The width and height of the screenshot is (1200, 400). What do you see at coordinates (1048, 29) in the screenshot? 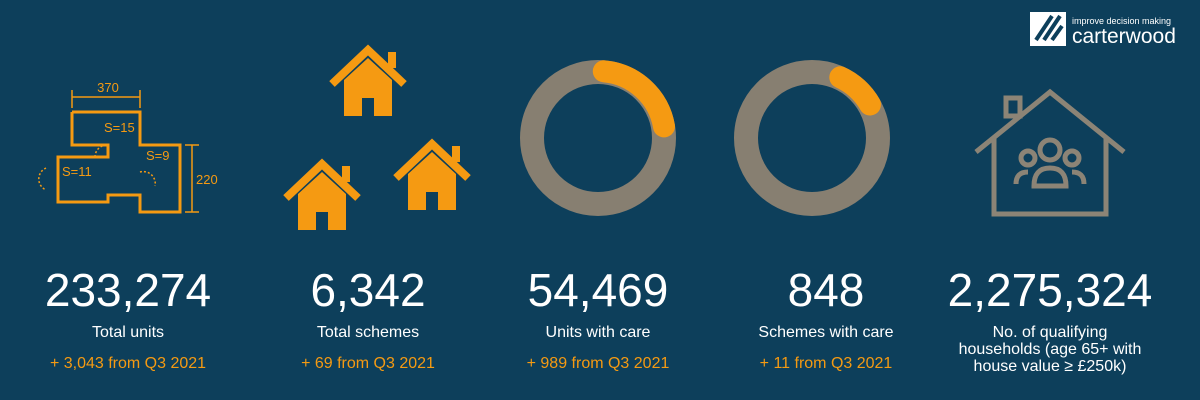
I see `logo-icon` at bounding box center [1048, 29].